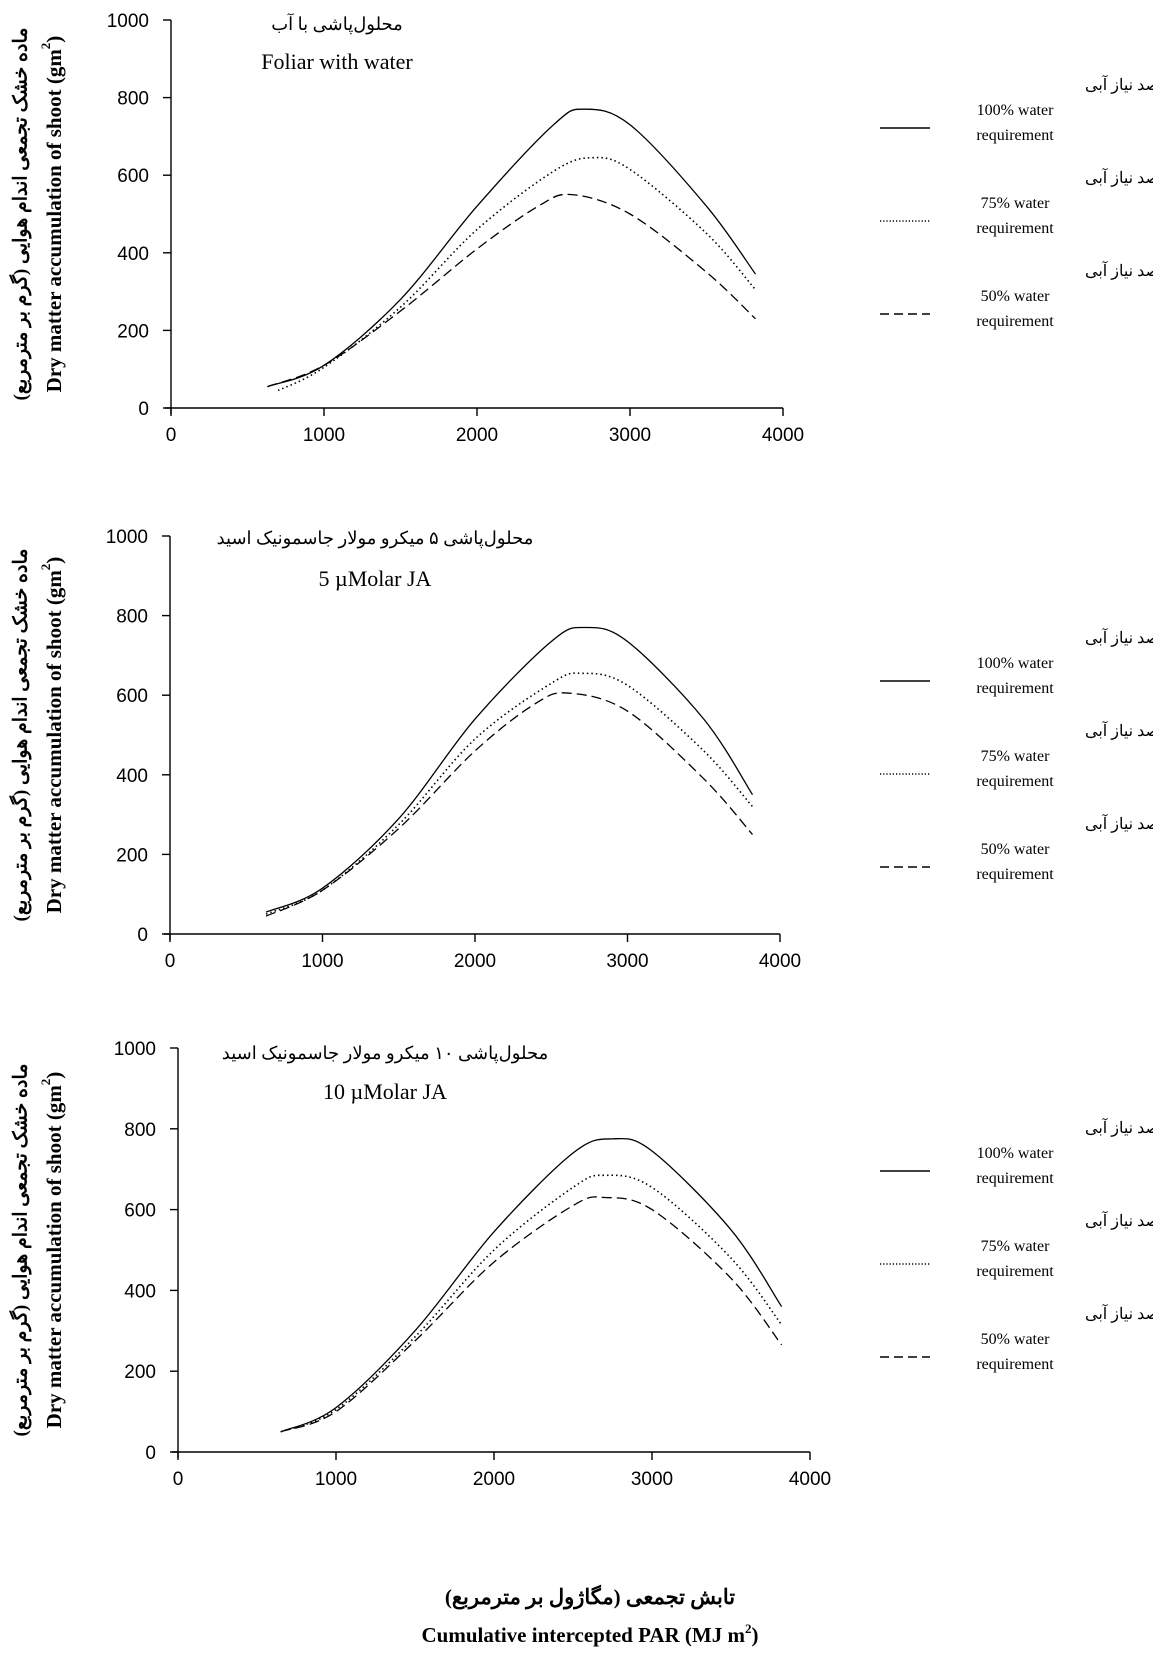 Image resolution: width=1153 pixels, height=1655 pixels. Describe the element at coordinates (375, 538) in the screenshot. I see `panel-title-fa: محلول‌پاشی ۵ میکرو مولار جاسمونیک اسید` at that location.